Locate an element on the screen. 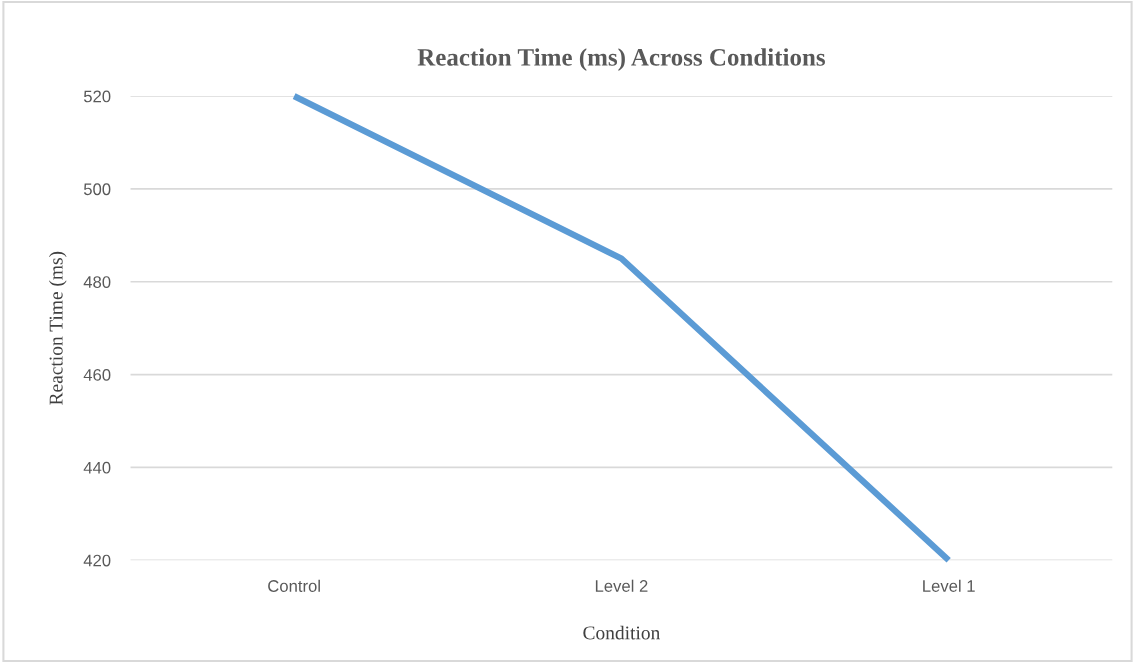 Image resolution: width=1135 pixels, height=663 pixels. y-tick-label: 500 is located at coordinates (97, 189).